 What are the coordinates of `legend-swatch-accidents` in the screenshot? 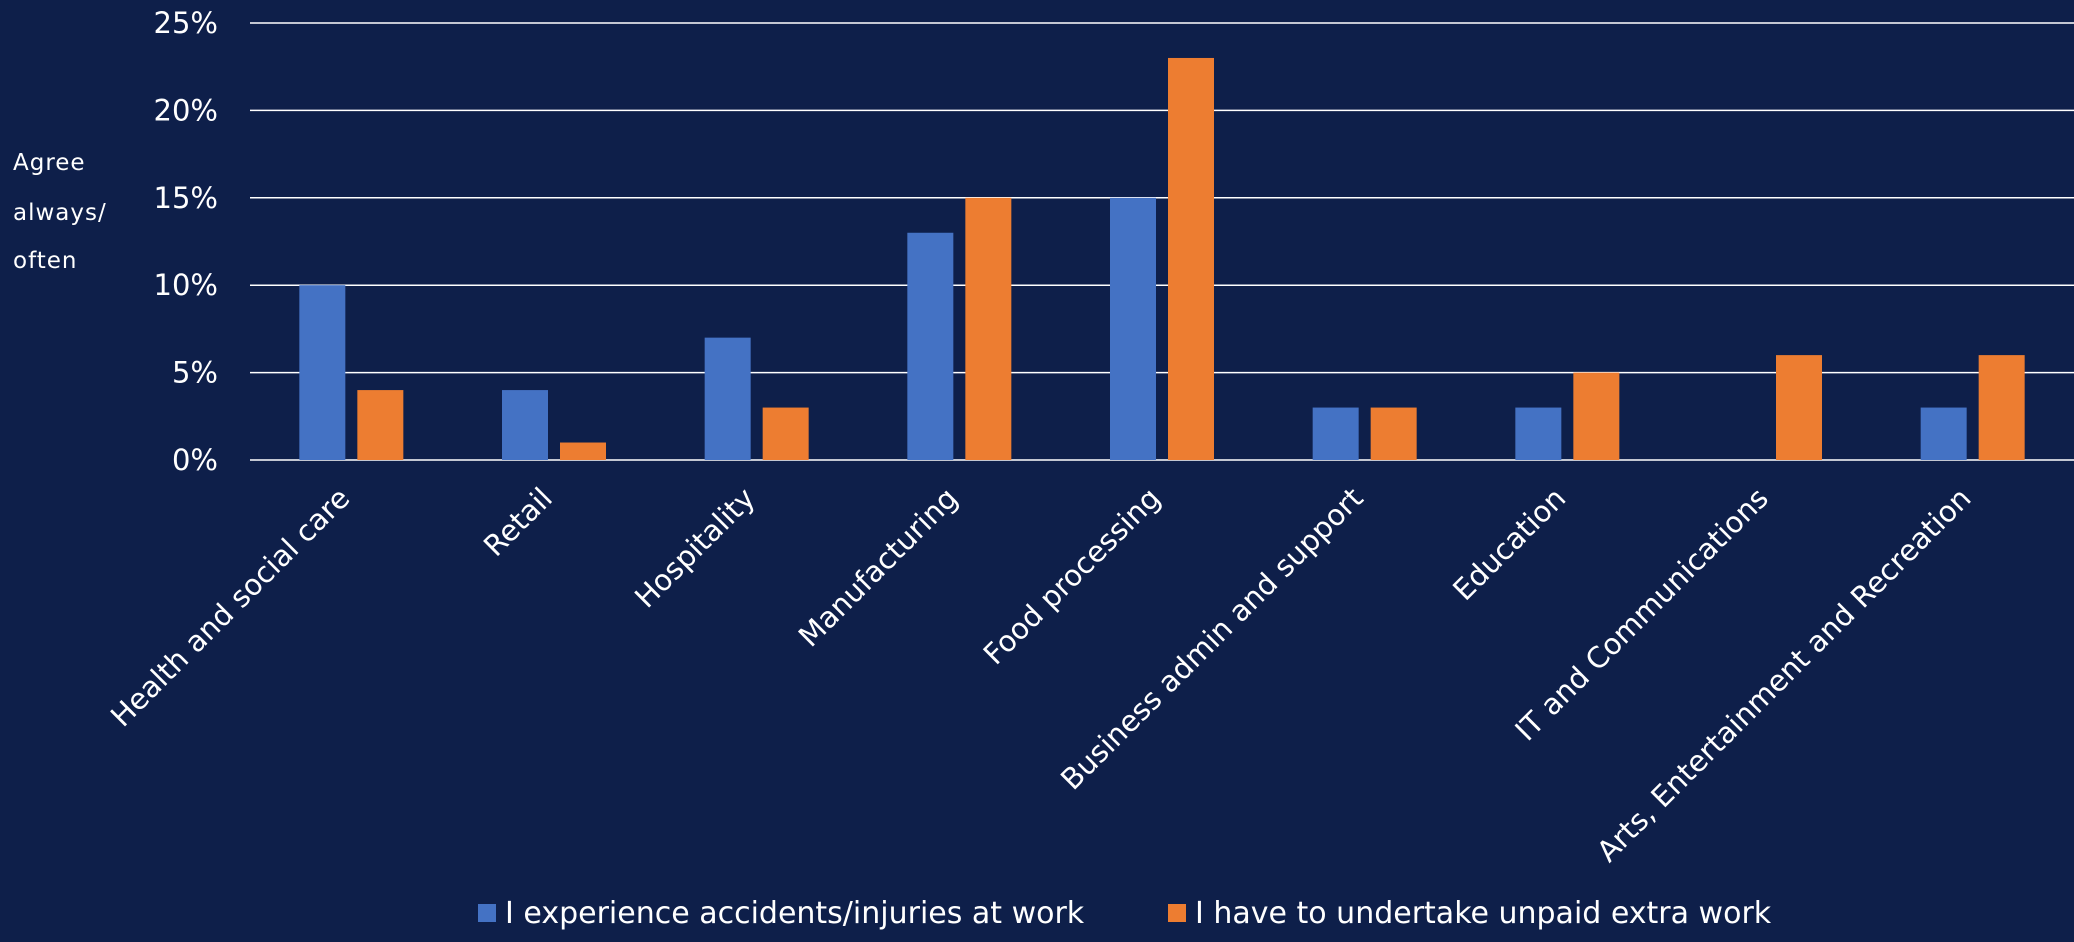 It's located at (487, 913).